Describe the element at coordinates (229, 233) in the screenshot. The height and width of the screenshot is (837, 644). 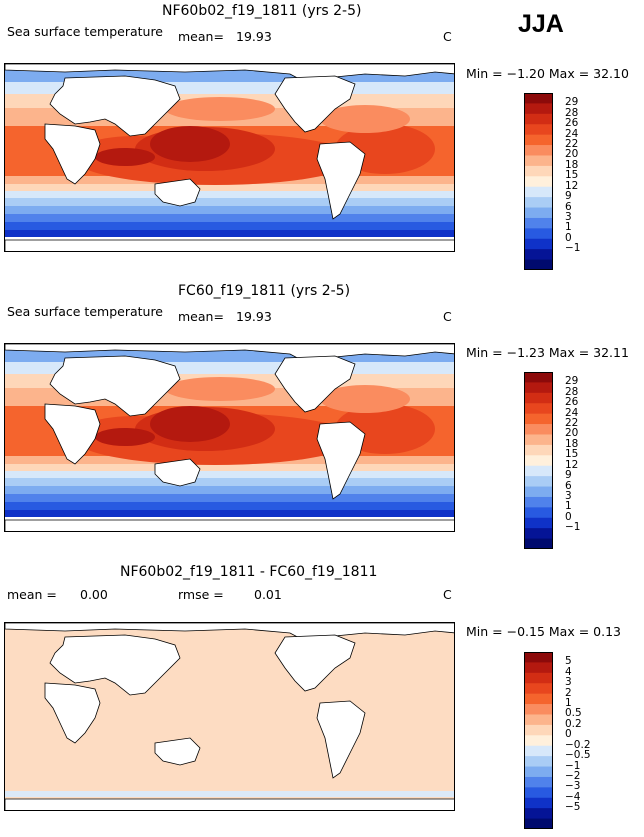
I see `sst-band-m1` at that location.